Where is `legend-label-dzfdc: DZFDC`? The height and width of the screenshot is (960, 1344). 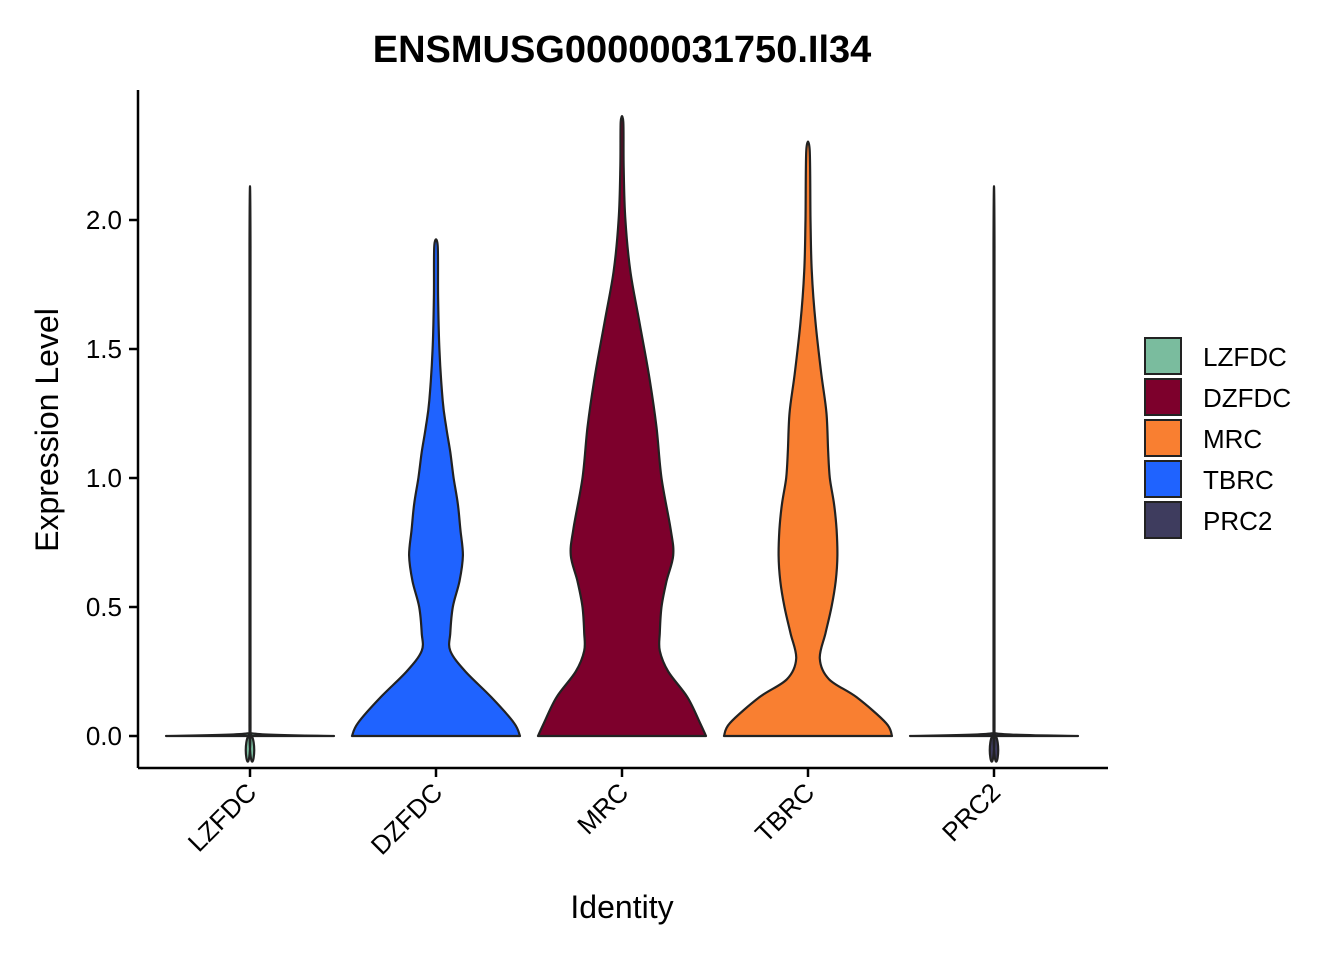
legend-label-dzfdc: DZFDC is located at coordinates (1247, 398).